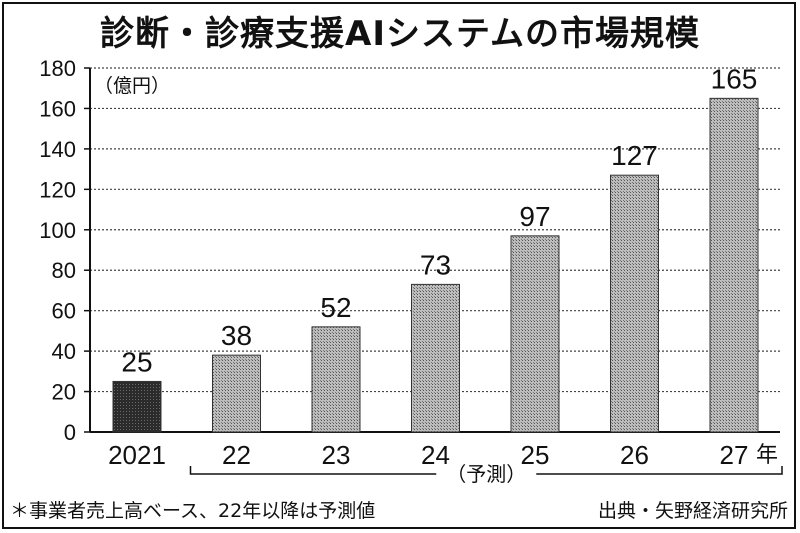 The image size is (800, 533). I want to click on x-tick-label: 27, so click(734, 455).